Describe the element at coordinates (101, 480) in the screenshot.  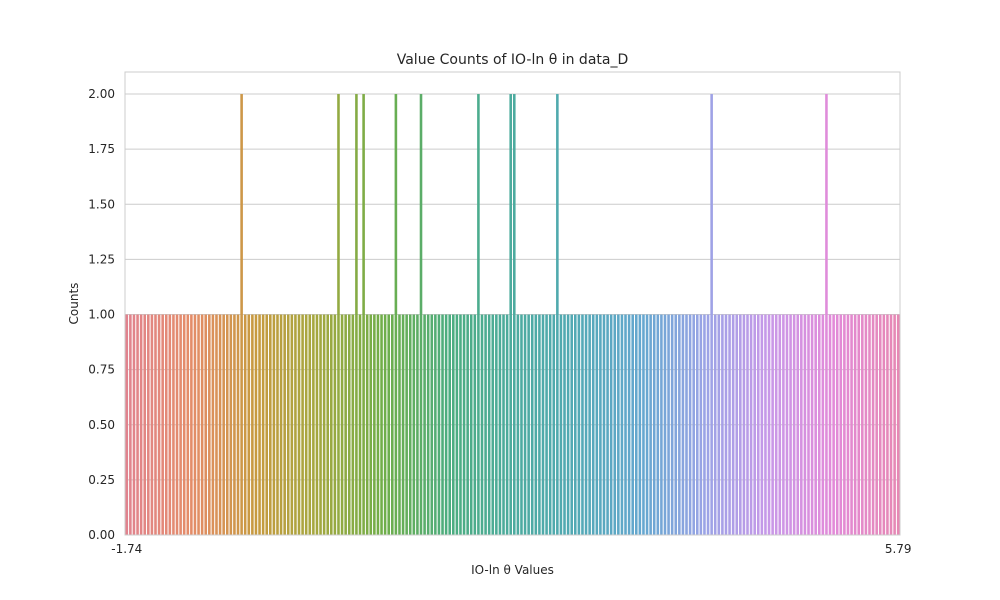
I see `y-tick-label: 0.25` at that location.